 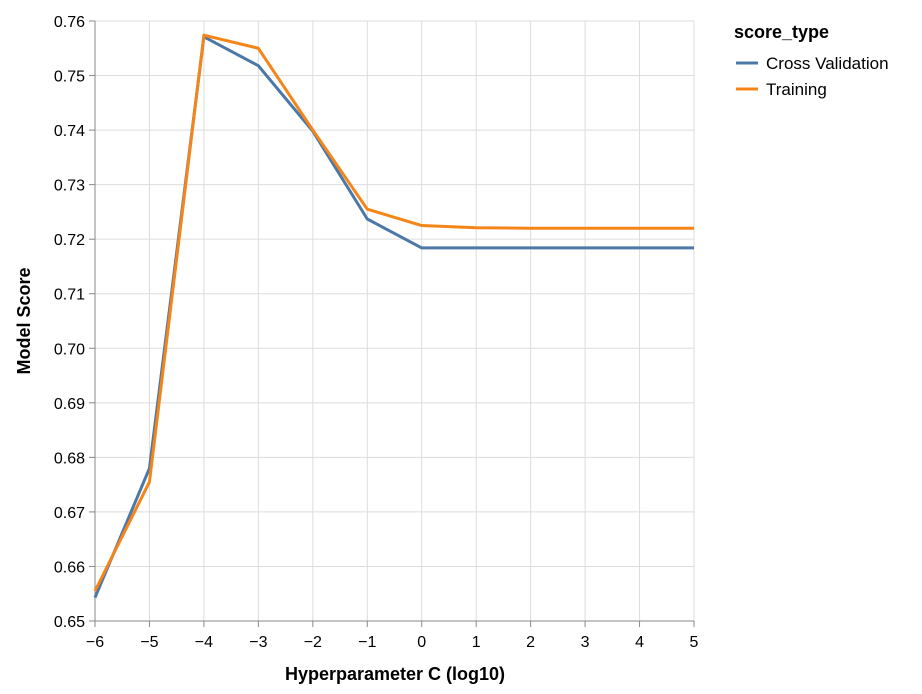 What do you see at coordinates (392, 636) in the screenshot?
I see `x-axis-ticks: −6 −5 −4 −3 −2 −1 0 1 2 3 4 5` at bounding box center [392, 636].